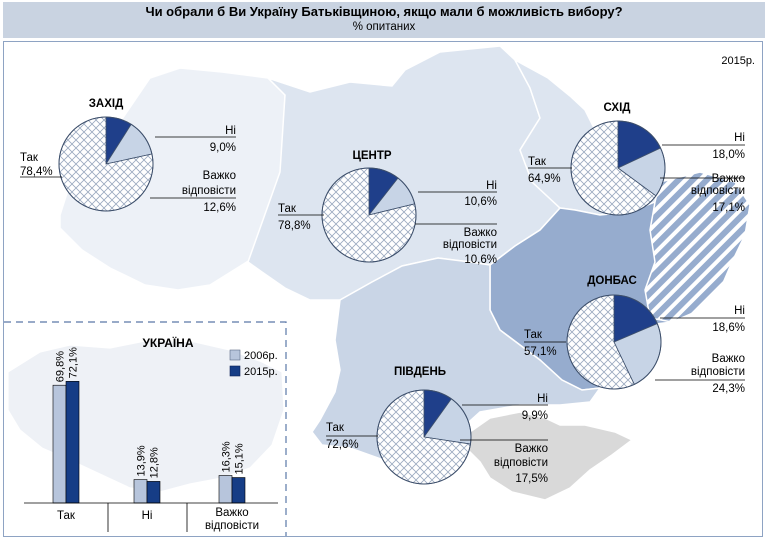 Image resolution: width=768 pixels, height=541 pixels. Describe the element at coordinates (342, 445) in the screenshot. I see `south-yes-value: 72,6%` at that location.